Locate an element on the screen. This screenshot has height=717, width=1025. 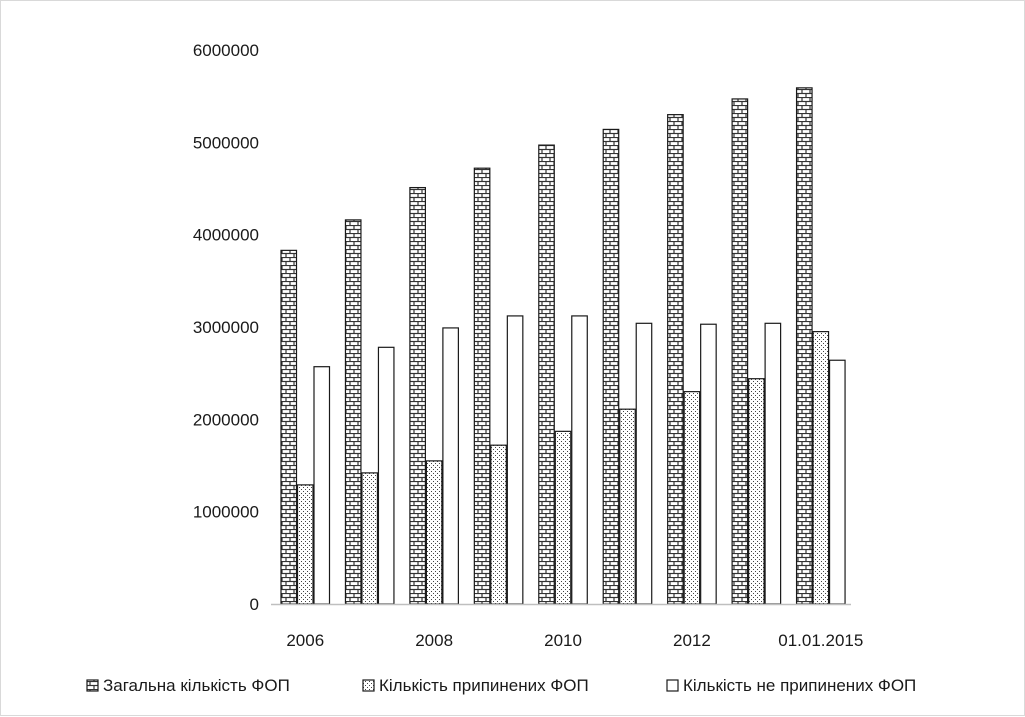
legend-item: Кількість припинених ФОП is located at coordinates (475, 685).